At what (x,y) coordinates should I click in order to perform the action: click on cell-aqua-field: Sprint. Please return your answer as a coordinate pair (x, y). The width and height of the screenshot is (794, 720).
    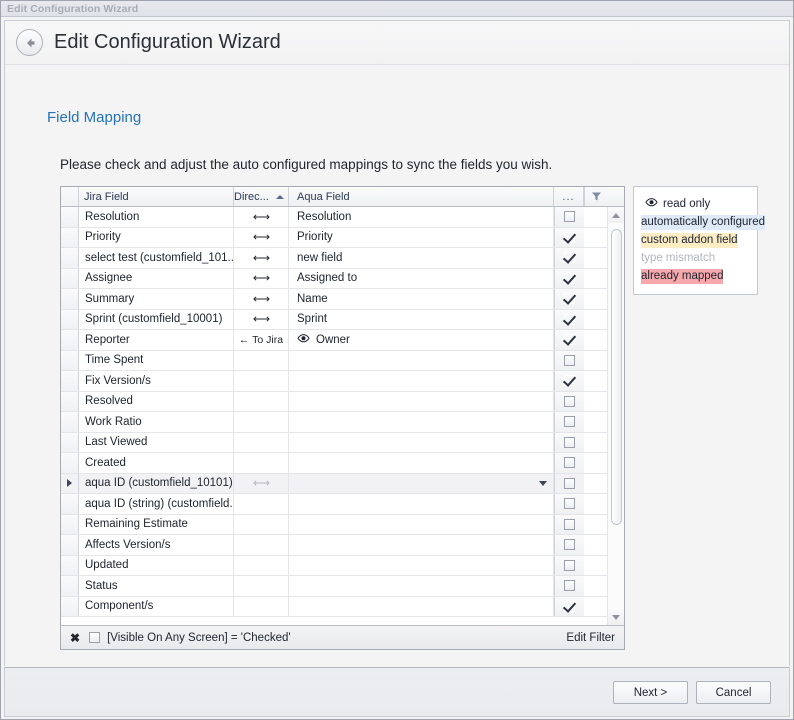
    Looking at the image, I should click on (421, 319).